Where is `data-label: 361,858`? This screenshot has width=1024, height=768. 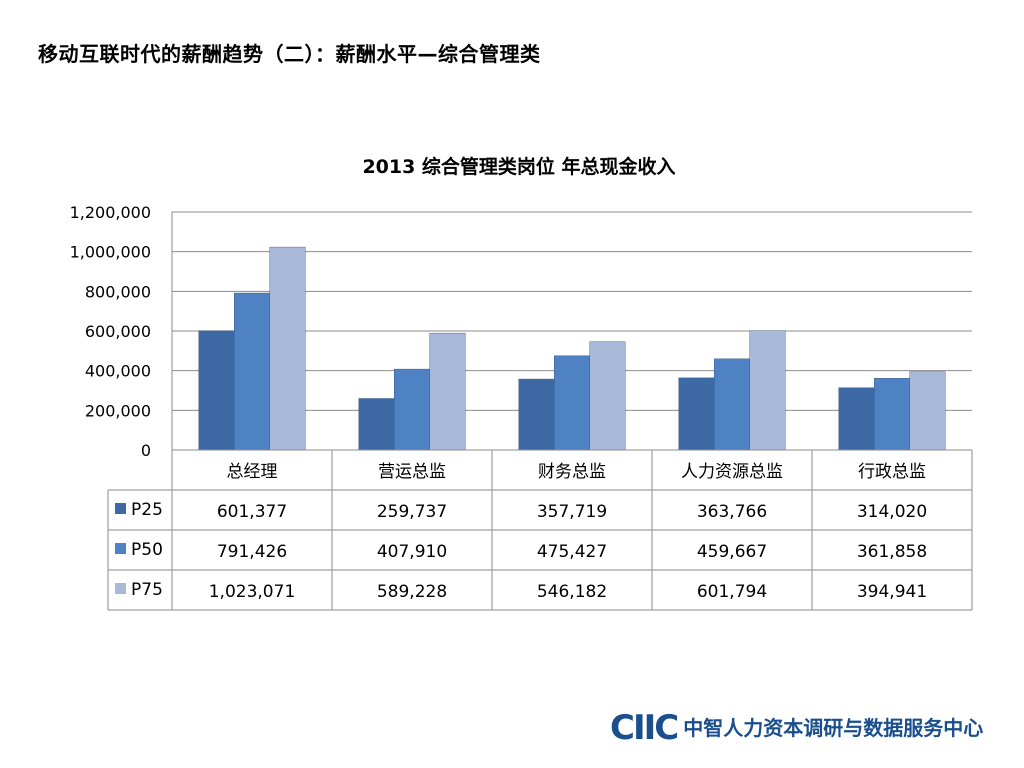
data-label: 361,858 is located at coordinates (892, 552).